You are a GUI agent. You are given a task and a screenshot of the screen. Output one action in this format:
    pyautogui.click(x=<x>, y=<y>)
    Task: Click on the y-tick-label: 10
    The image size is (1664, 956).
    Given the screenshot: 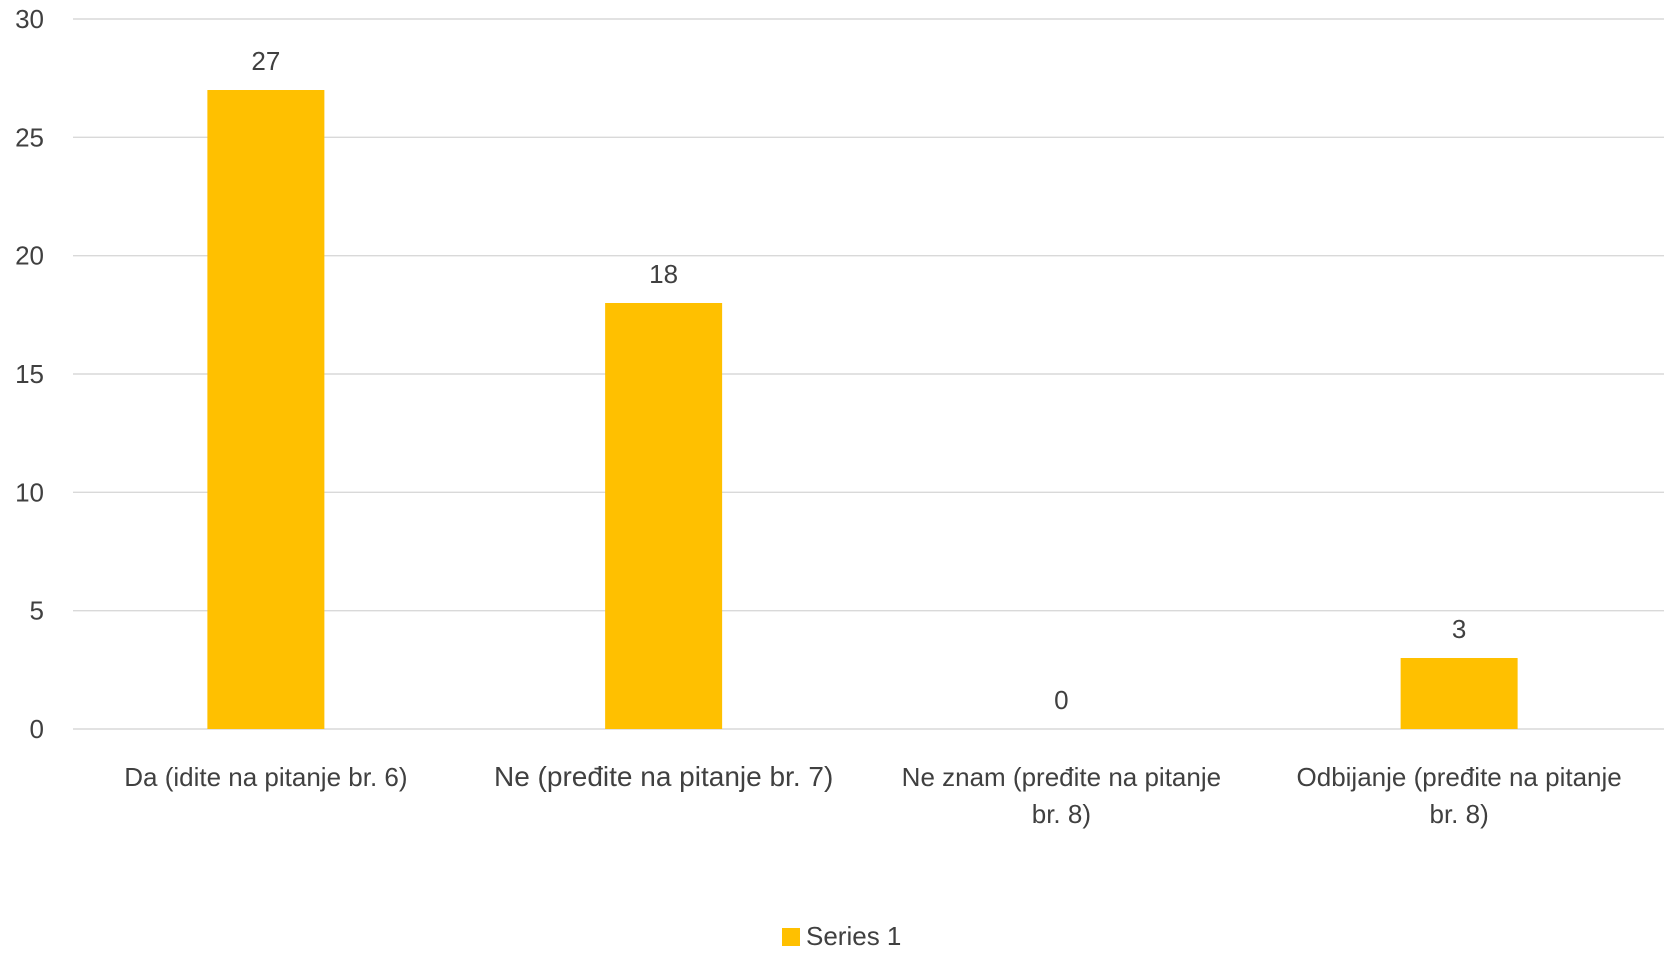 What is the action you would take?
    pyautogui.click(x=29, y=492)
    